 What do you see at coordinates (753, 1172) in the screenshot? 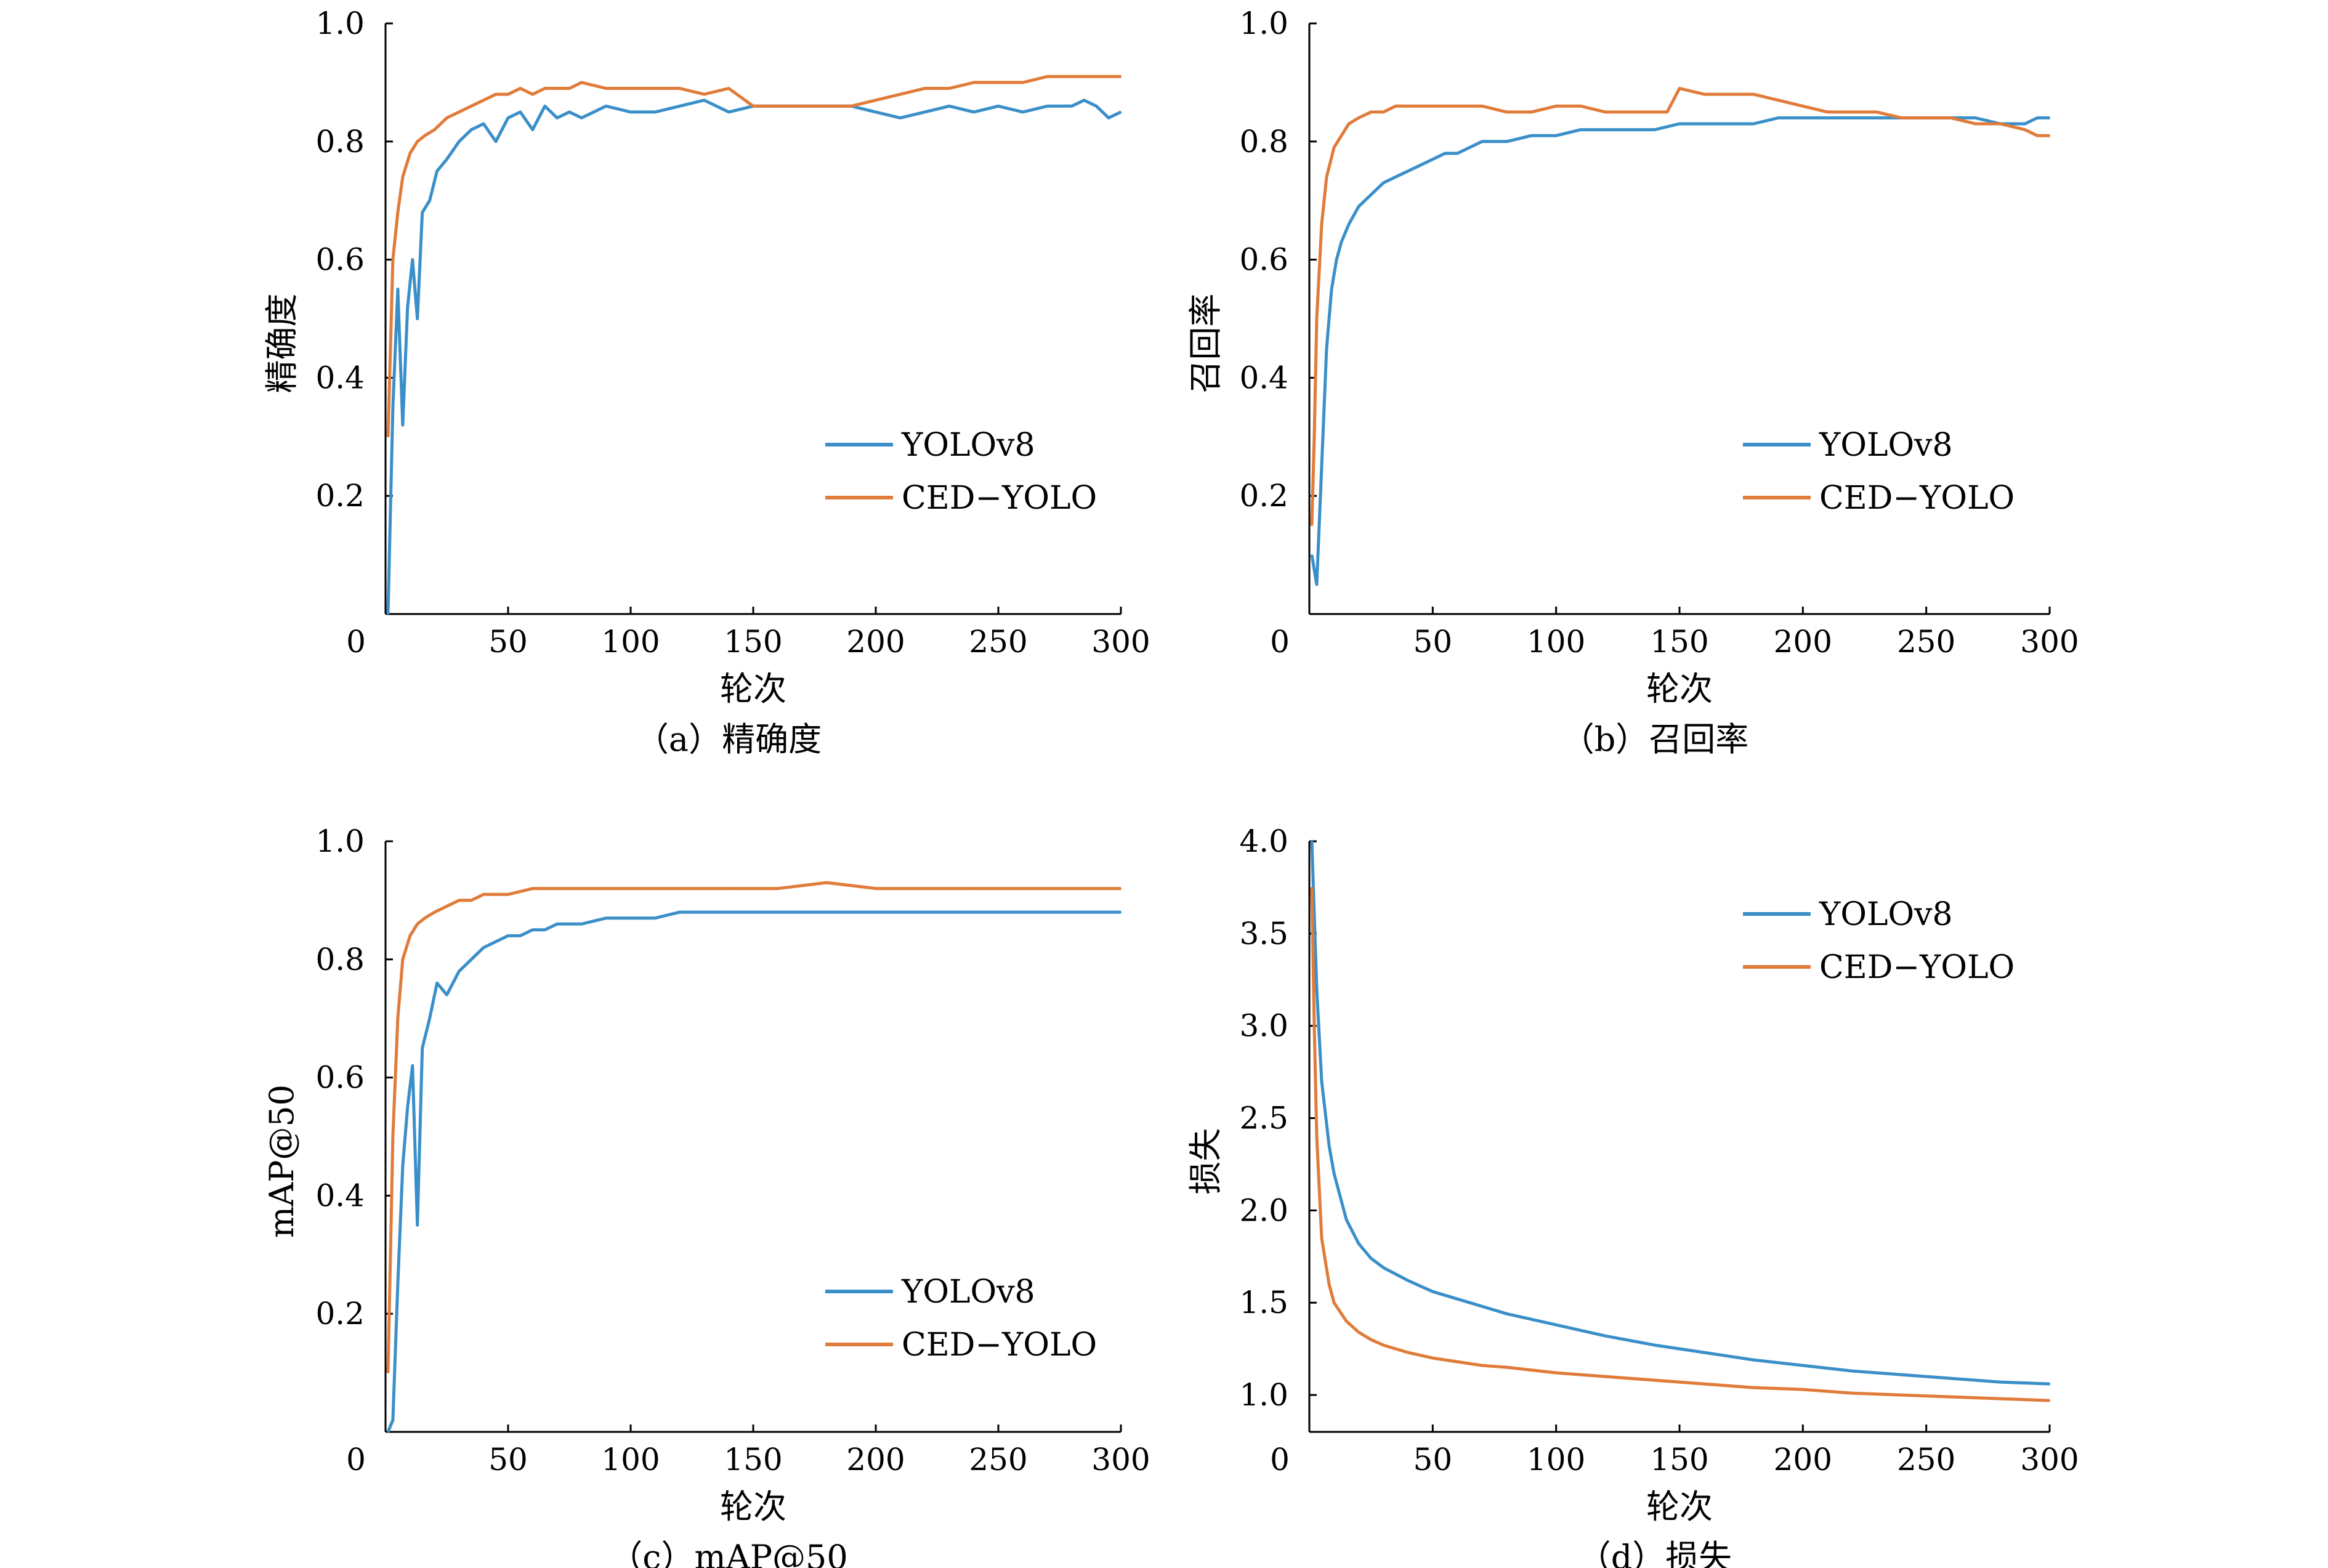
I see `series-line-yolov8` at bounding box center [753, 1172].